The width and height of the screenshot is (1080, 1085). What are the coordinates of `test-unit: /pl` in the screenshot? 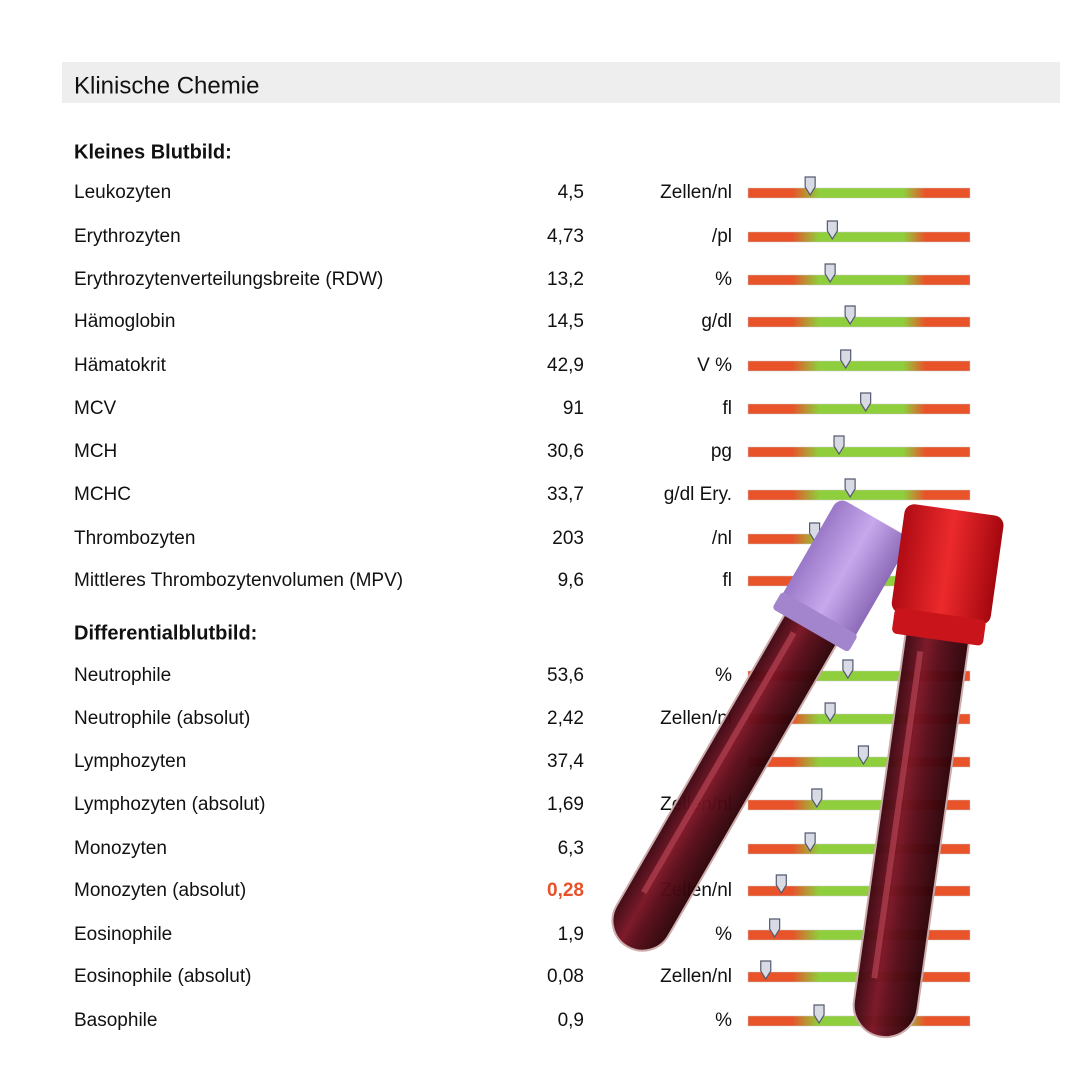 It's located at (722, 236).